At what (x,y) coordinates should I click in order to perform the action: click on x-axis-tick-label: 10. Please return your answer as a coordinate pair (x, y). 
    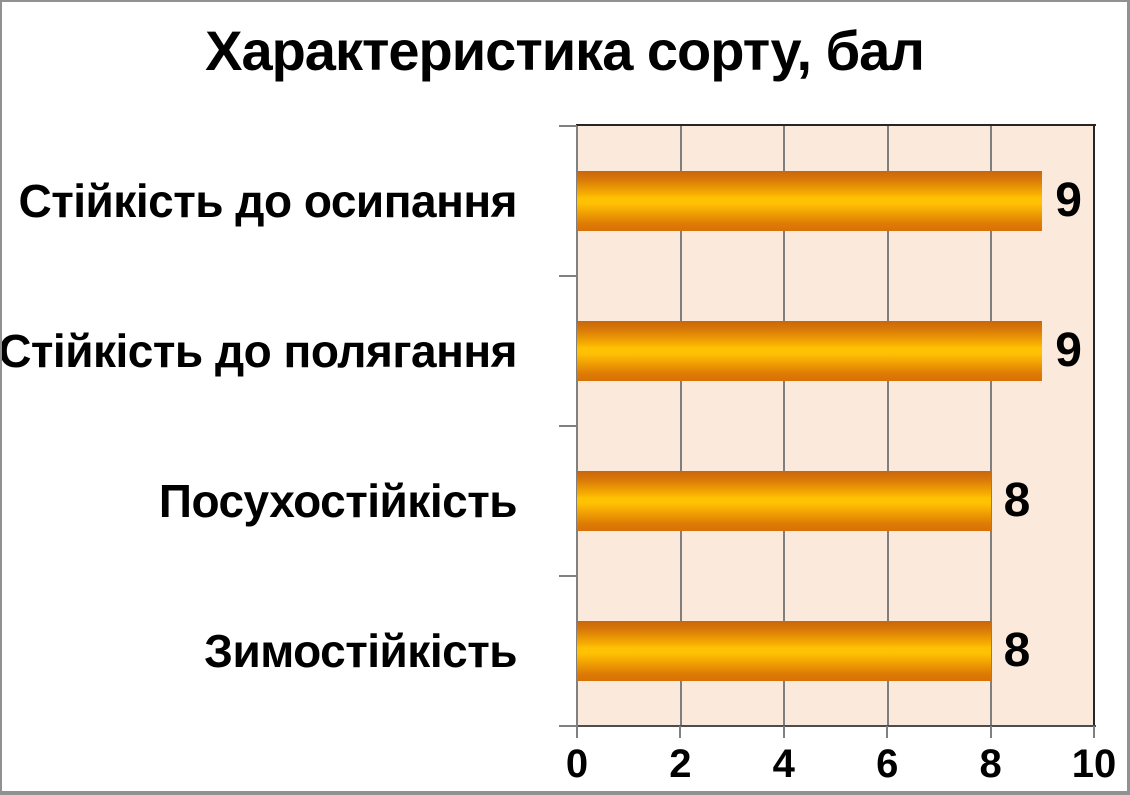
    Looking at the image, I should click on (1094, 764).